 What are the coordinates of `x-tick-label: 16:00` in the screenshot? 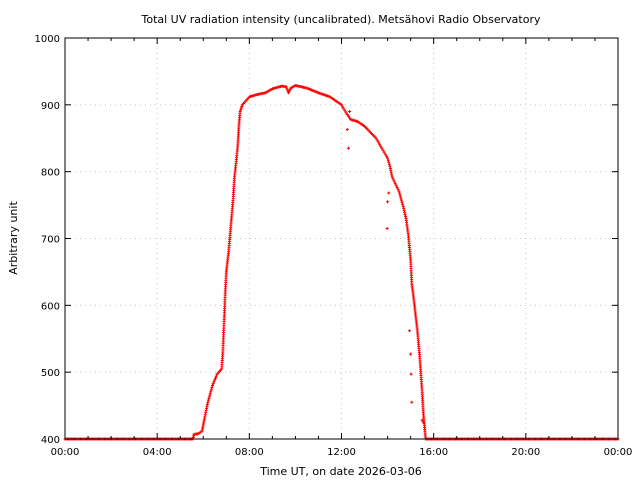 It's located at (433, 452).